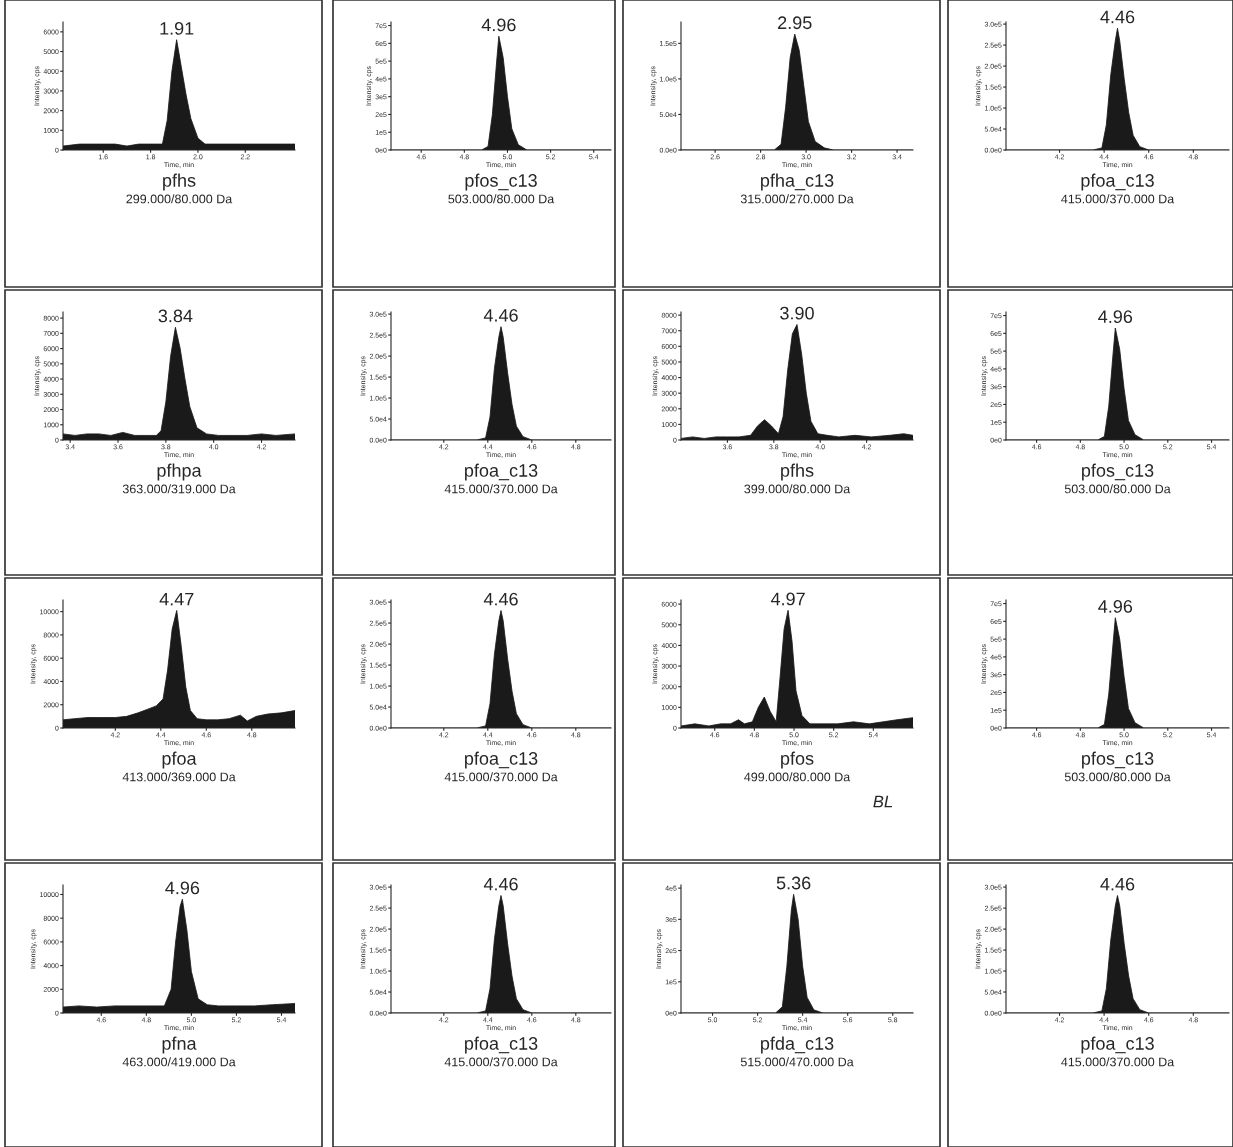  What do you see at coordinates (797, 182) in the screenshot?
I see `text: pfha_c13` at bounding box center [797, 182].